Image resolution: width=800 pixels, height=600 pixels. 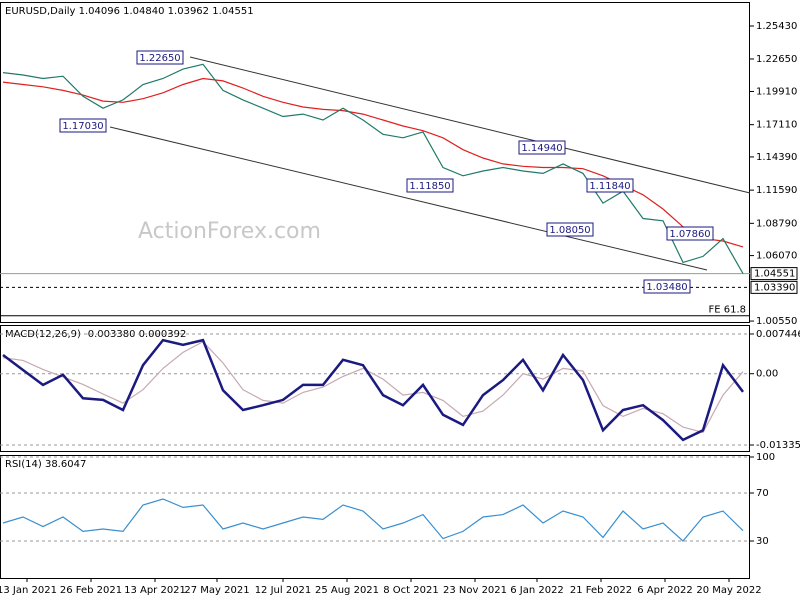 What do you see at coordinates (537, 590) in the screenshot?
I see `x-tick-label: 6 Jan 2022` at bounding box center [537, 590].